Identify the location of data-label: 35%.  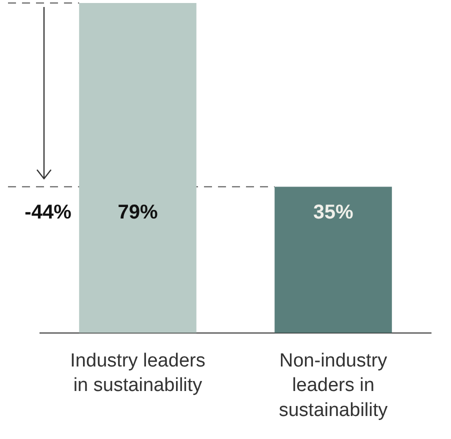
(333, 212).